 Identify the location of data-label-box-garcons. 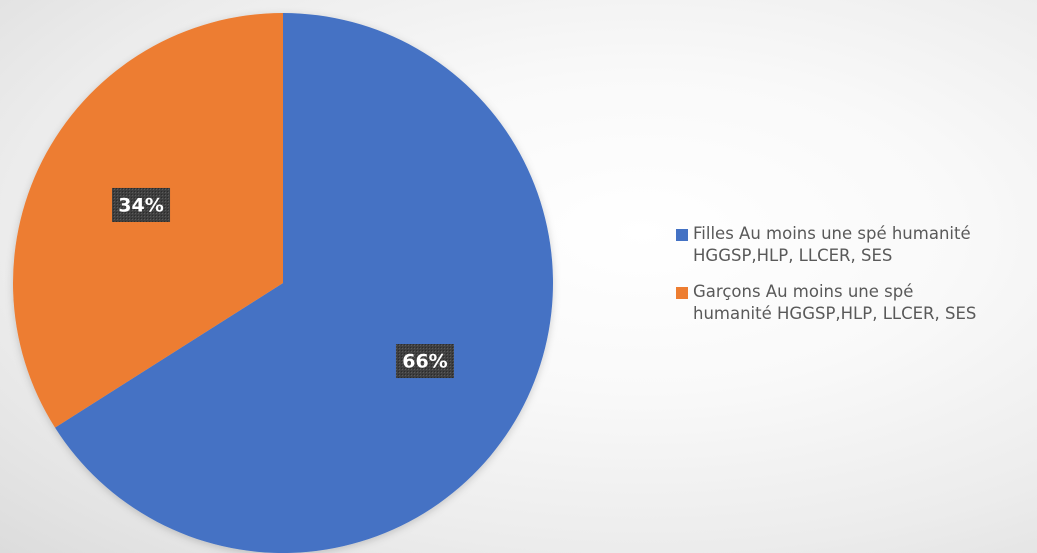
(141, 204).